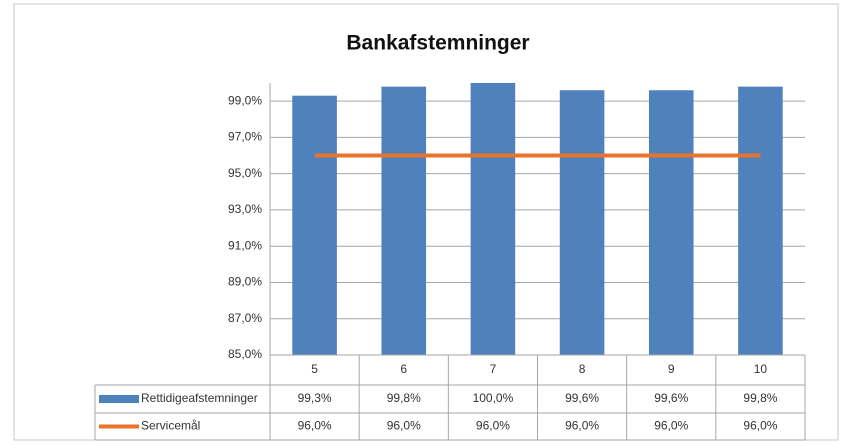  What do you see at coordinates (245, 100) in the screenshot?
I see `y-tick-label: 99,0%` at bounding box center [245, 100].